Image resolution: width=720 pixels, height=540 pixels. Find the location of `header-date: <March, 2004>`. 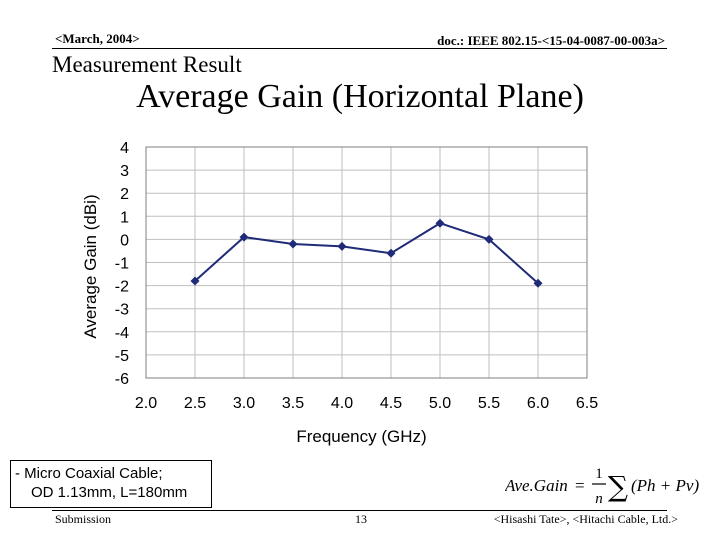

header-date: <March, 2004> is located at coordinates (97, 38).